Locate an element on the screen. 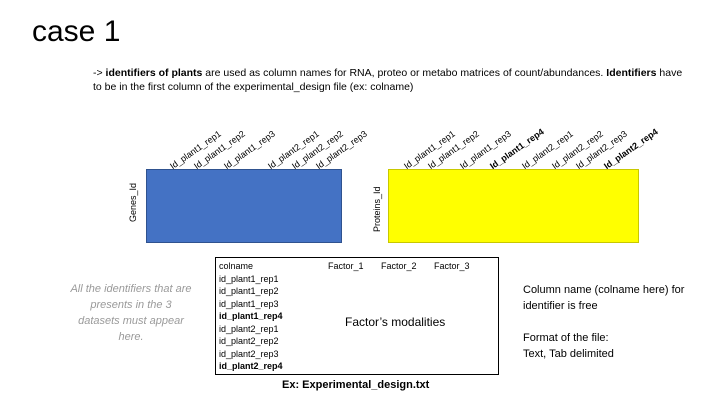 Image resolution: width=720 pixels, height=405 pixels. design-file-caption: Ex: Experimental_design.txt is located at coordinates (356, 385).